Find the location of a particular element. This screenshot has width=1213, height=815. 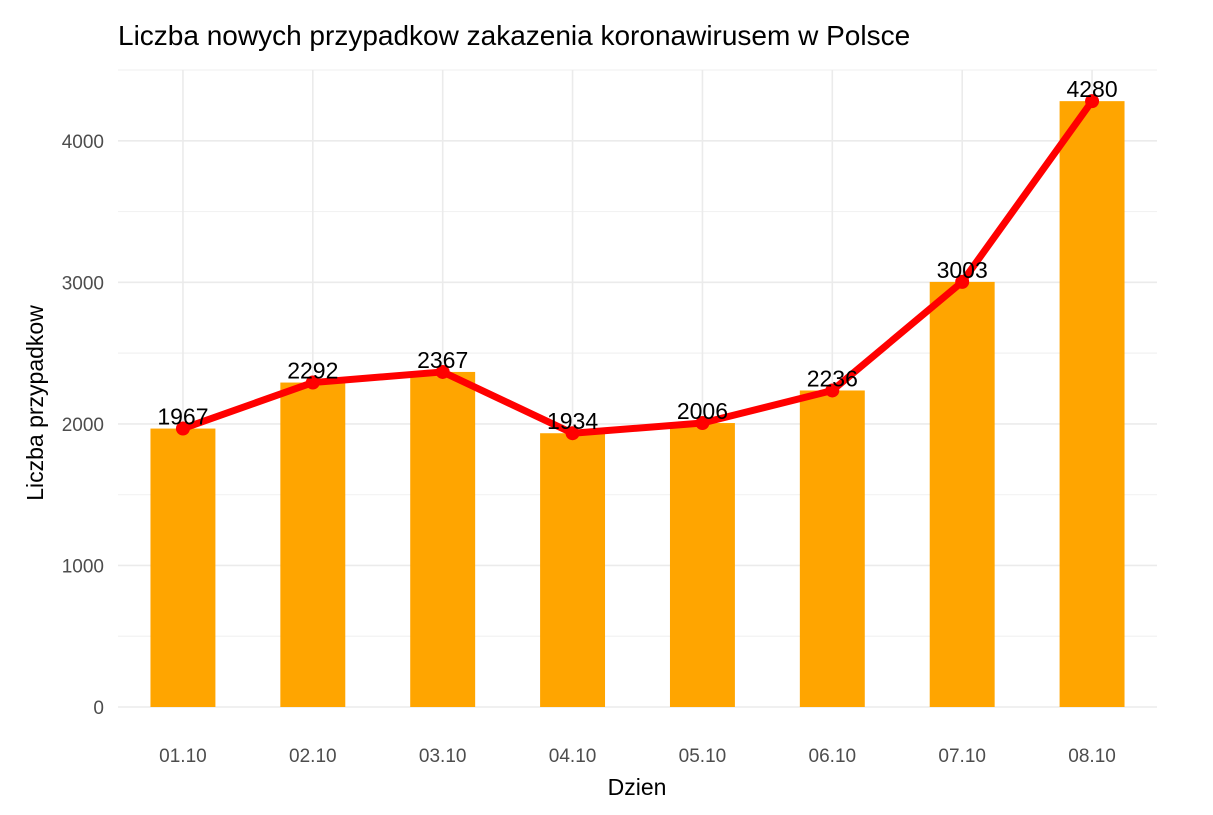

data-label-04.10: 1934 is located at coordinates (572, 421).